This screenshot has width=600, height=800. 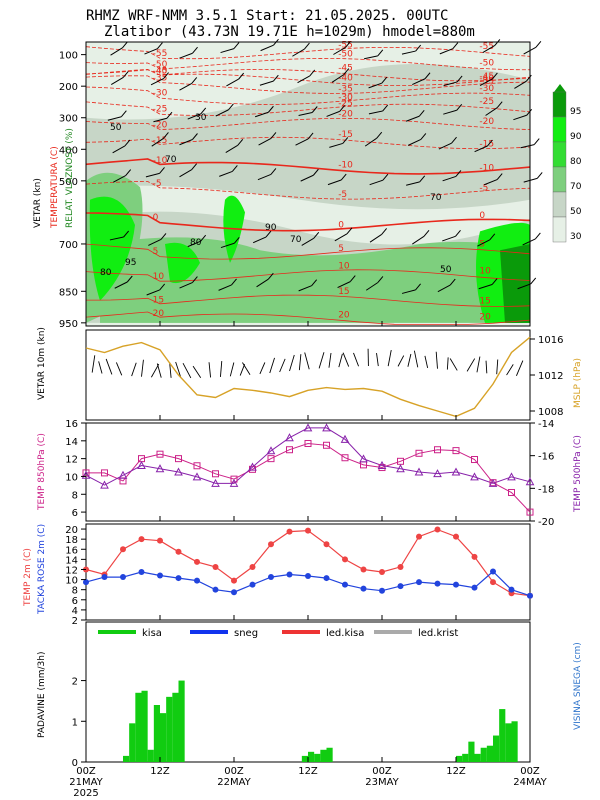 I want to click on humidity-area-bright-west, so click(x=112, y=248).